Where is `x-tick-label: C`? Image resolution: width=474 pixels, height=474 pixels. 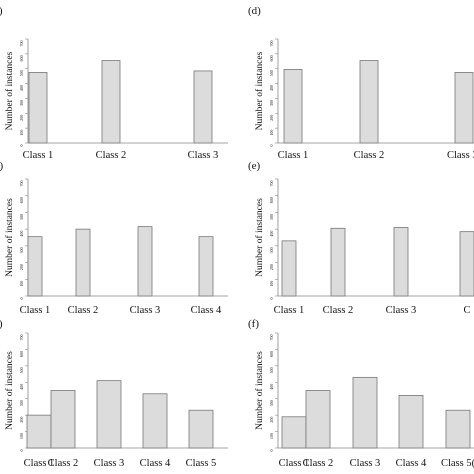 x-tick-label: C is located at coordinates (466, 310).